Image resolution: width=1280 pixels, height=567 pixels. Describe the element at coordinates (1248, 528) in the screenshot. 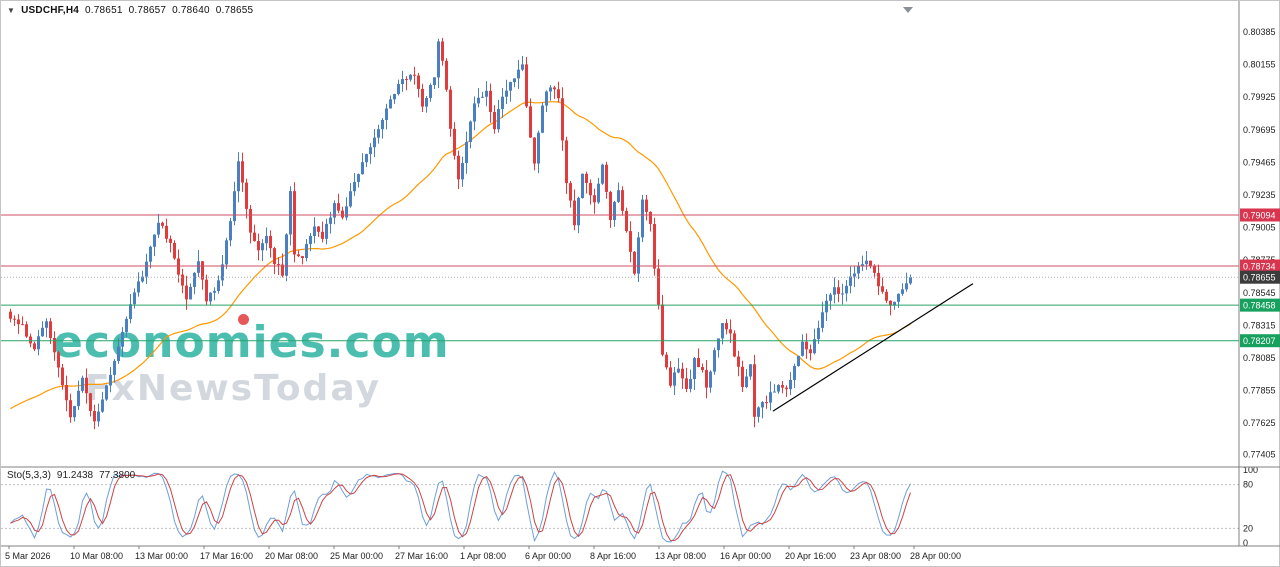

I see `stochastic-axis-tick: 20` at that location.